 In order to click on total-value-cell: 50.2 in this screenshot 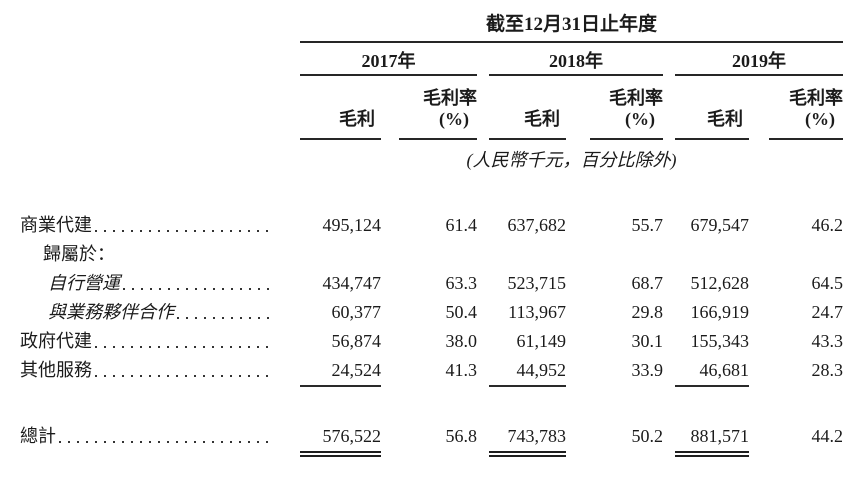, I will do `click(647, 436)`.